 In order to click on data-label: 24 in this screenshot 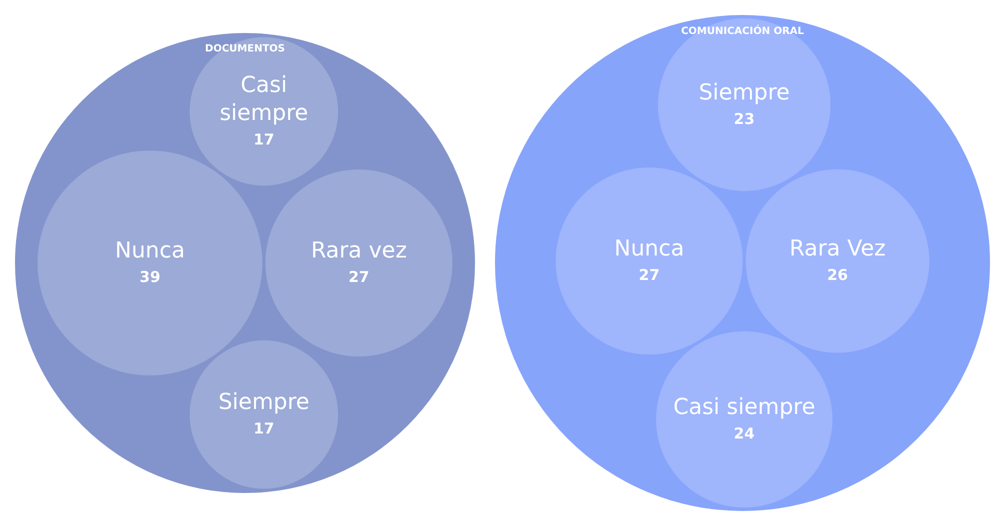, I will do `click(744, 433)`.